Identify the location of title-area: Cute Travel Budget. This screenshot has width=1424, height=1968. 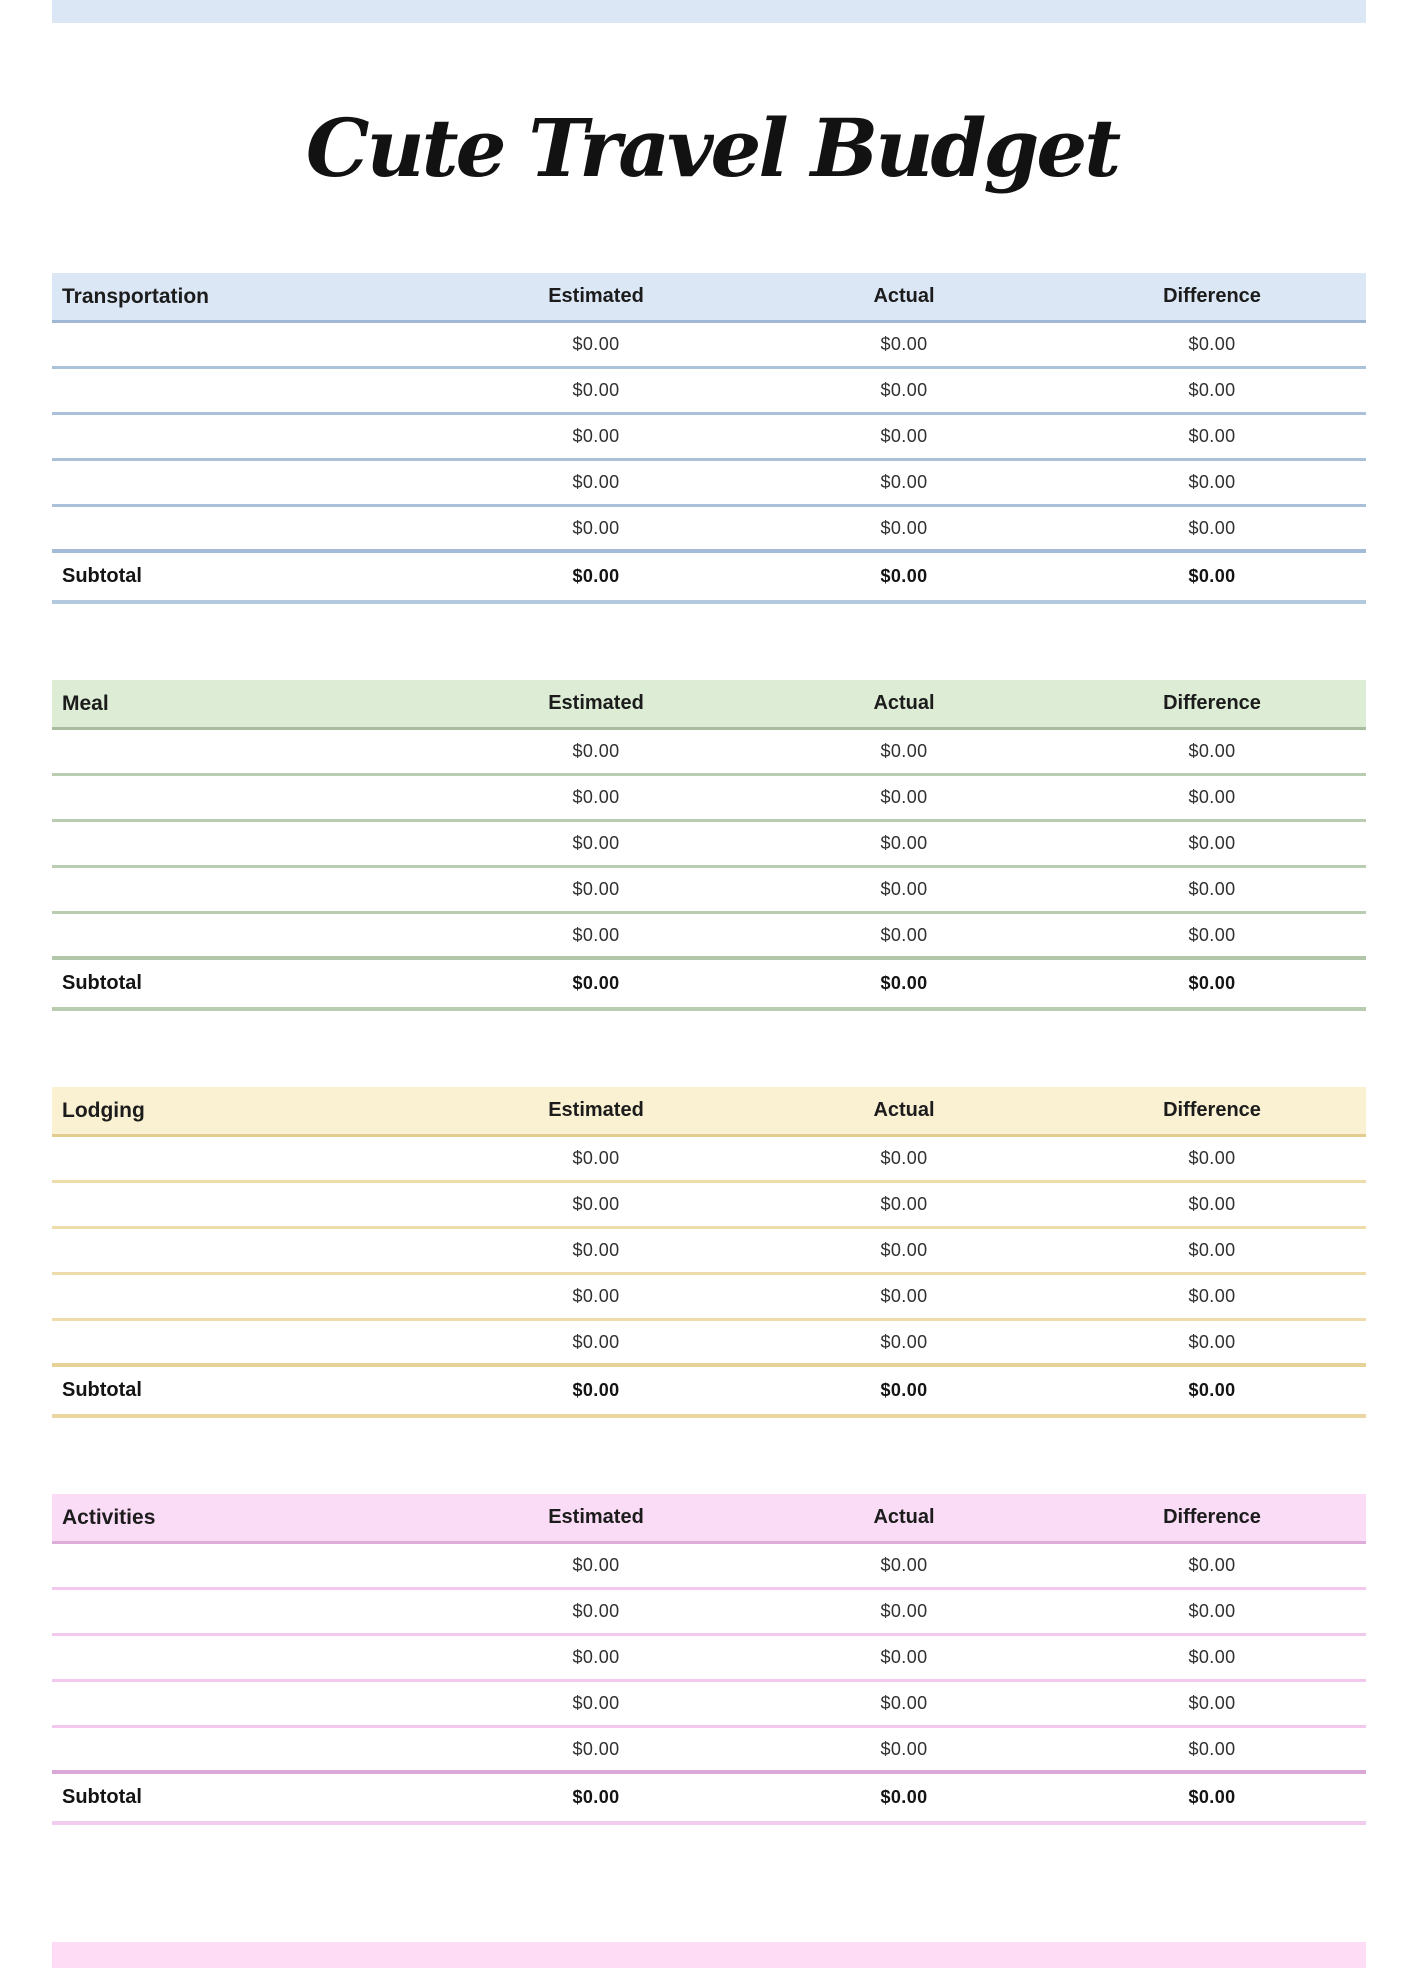
(712, 148).